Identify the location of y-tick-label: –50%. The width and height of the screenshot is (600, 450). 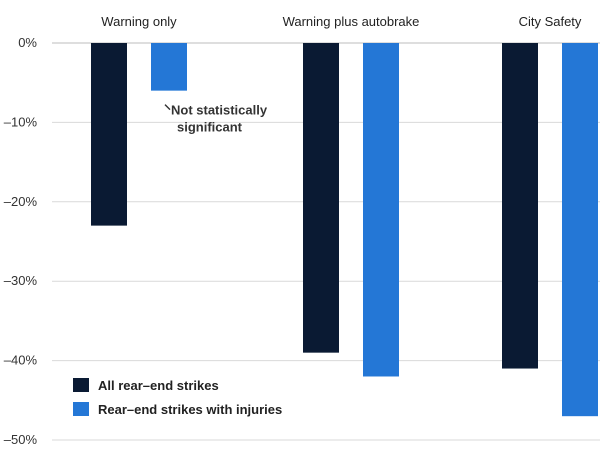
(21, 439).